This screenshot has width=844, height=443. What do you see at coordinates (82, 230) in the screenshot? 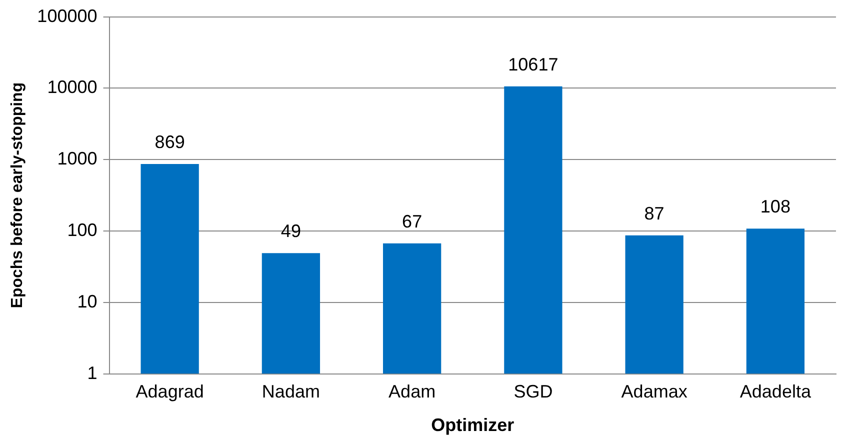
I see `y-tick-label: 100` at bounding box center [82, 230].